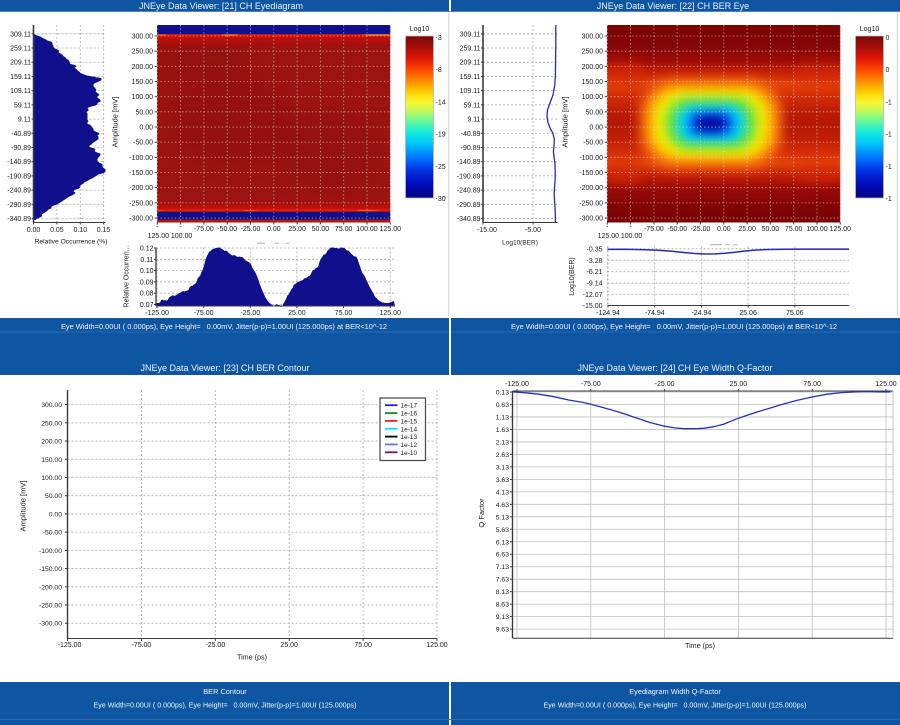 The width and height of the screenshot is (900, 725). Describe the element at coordinates (57, 230) in the screenshot. I see `svg-text: 0.05` at that location.